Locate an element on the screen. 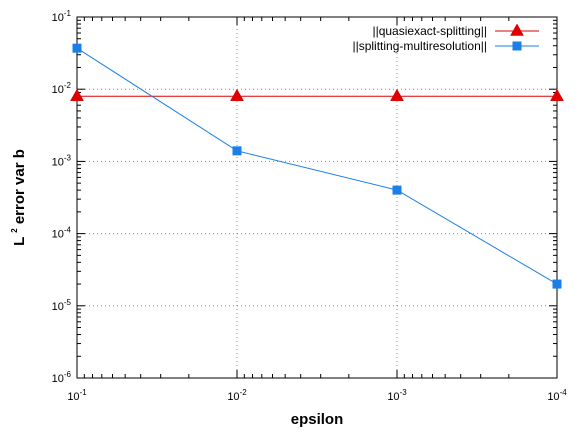  y-axis-label-sup: 2 is located at coordinates (14, 230).